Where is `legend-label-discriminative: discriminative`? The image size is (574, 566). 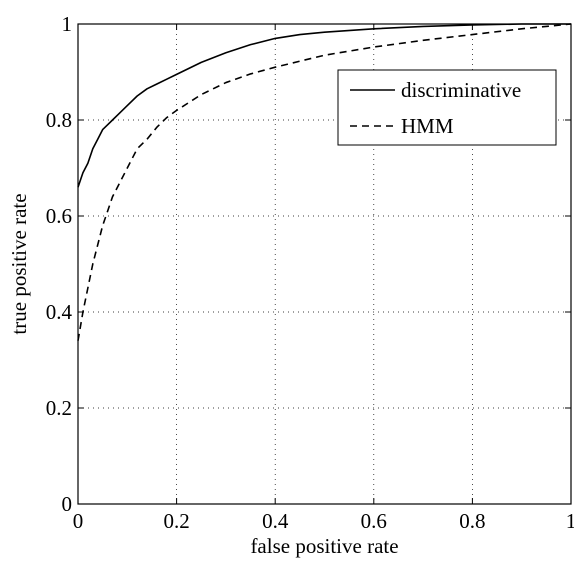 legend-label-discriminative: discriminative is located at coordinates (461, 90).